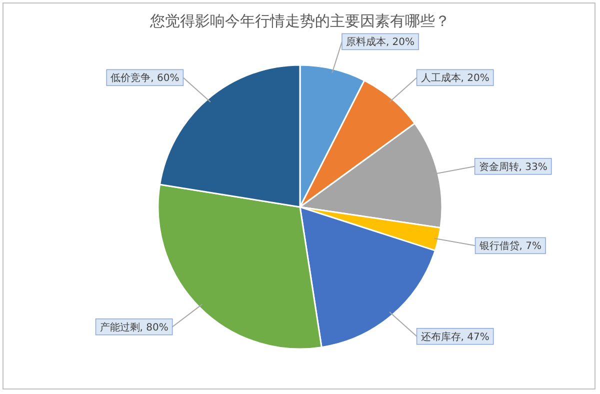  I want to click on chart-title: 您觉得影响今年行情走势的主要因素有哪些？, so click(299, 21).